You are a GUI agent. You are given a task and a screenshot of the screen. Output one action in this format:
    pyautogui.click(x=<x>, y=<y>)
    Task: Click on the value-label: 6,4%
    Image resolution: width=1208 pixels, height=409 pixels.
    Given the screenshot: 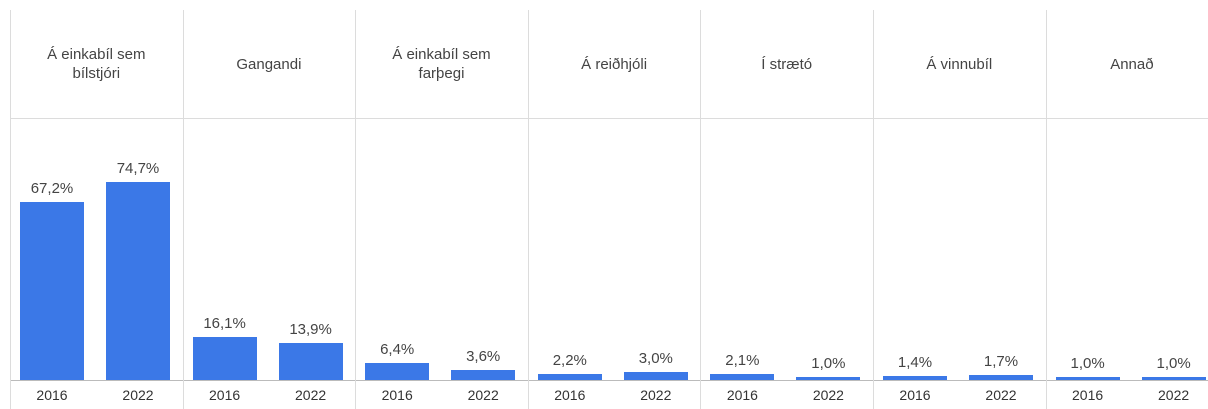 What is the action you would take?
    pyautogui.click(x=397, y=350)
    